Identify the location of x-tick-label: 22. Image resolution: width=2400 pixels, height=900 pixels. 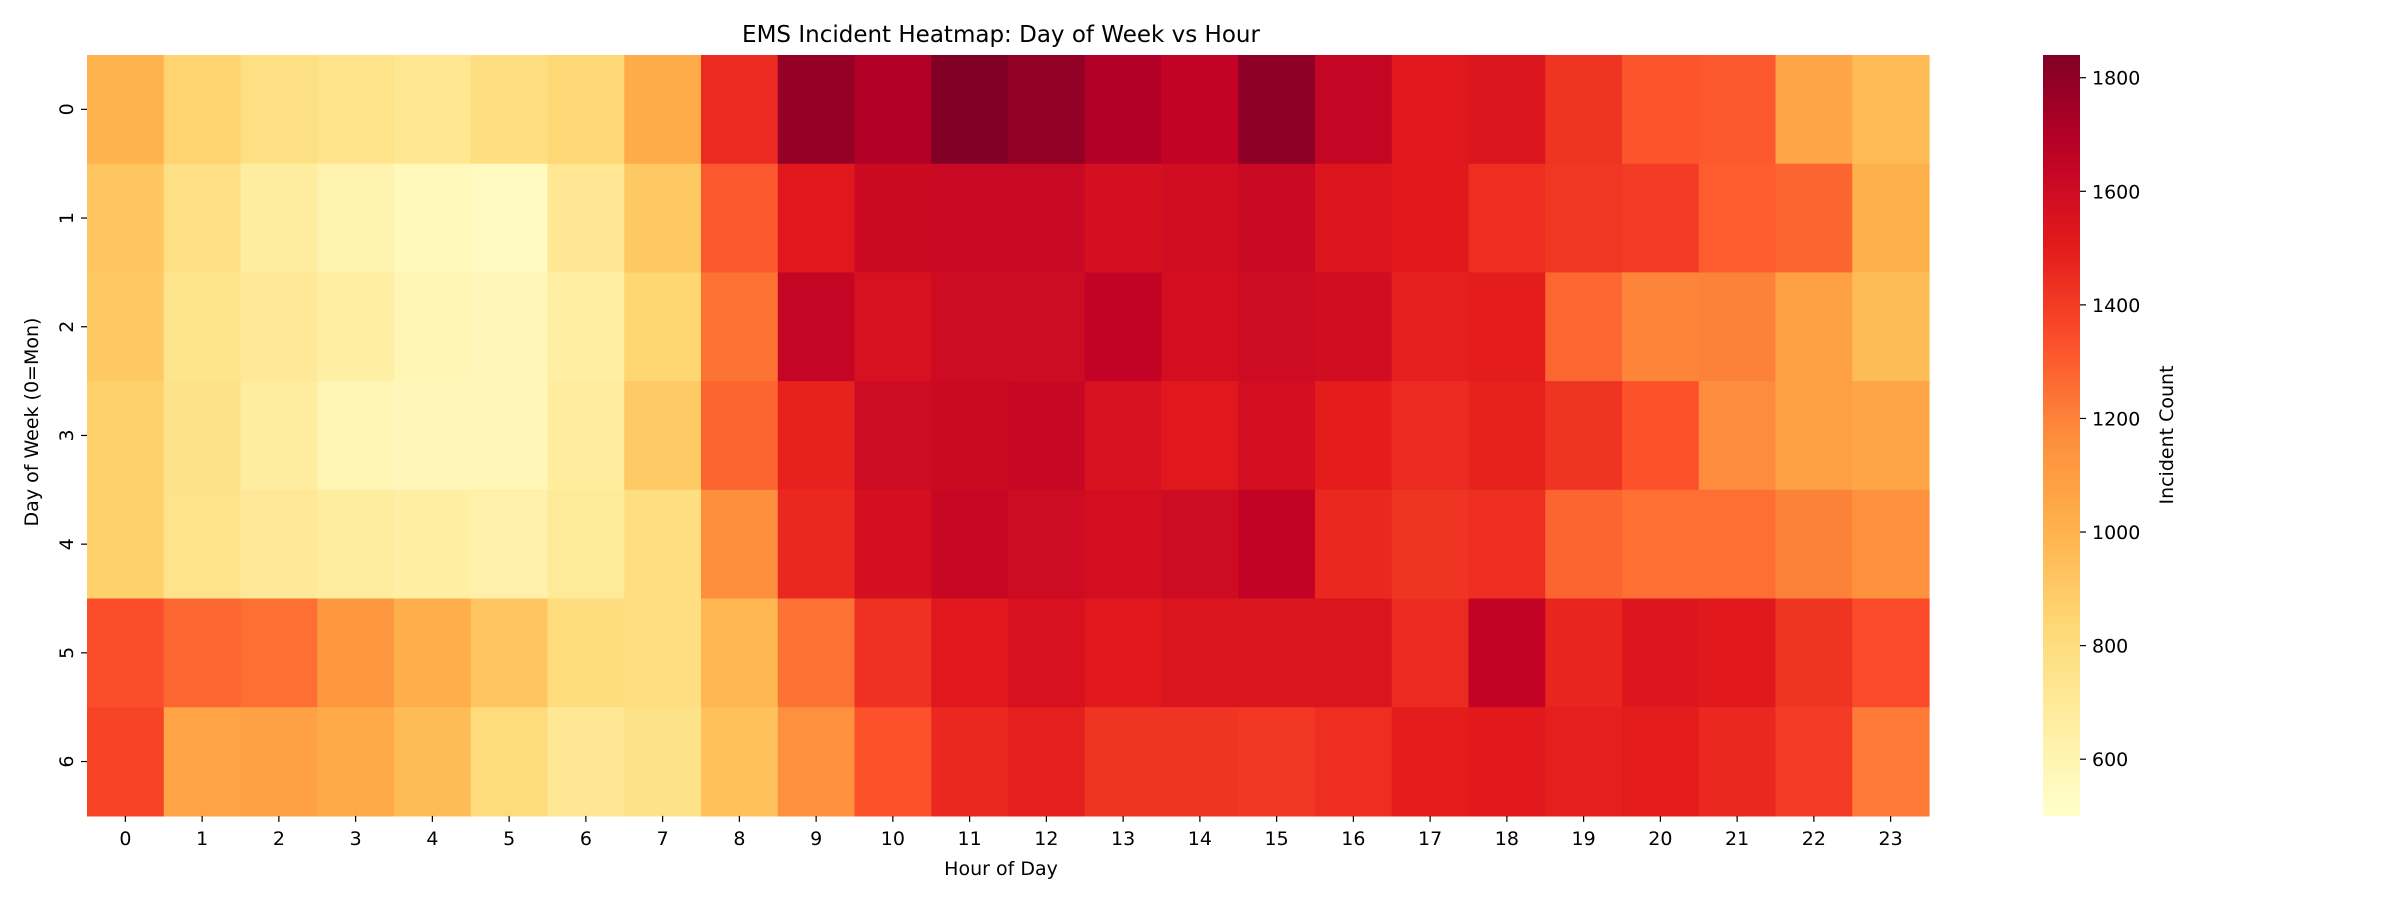
(1814, 839).